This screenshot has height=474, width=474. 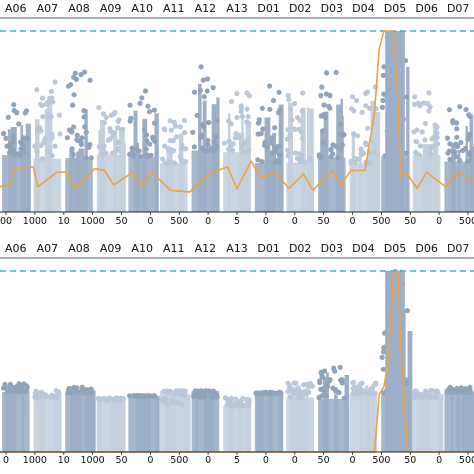 What do you see at coordinates (174, 248) in the screenshot?
I see `chromosome-label: A11` at bounding box center [174, 248].